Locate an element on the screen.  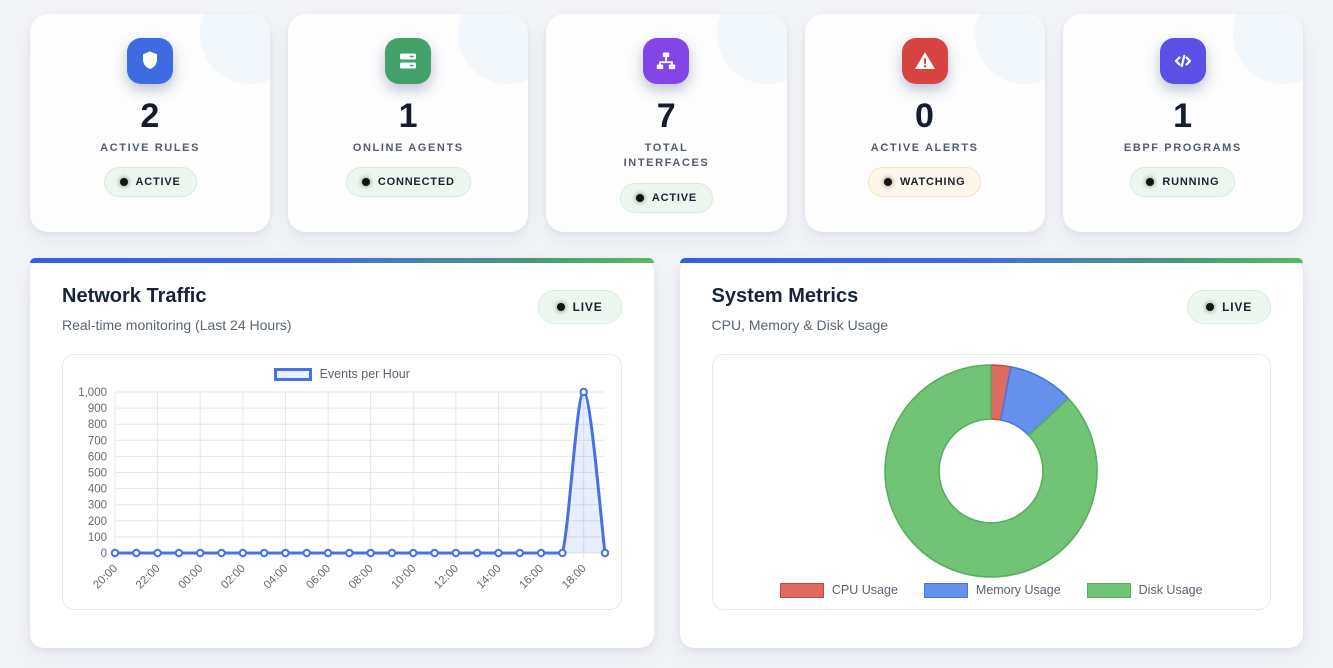
y-axis-tick-label: 900 is located at coordinates (97, 409).